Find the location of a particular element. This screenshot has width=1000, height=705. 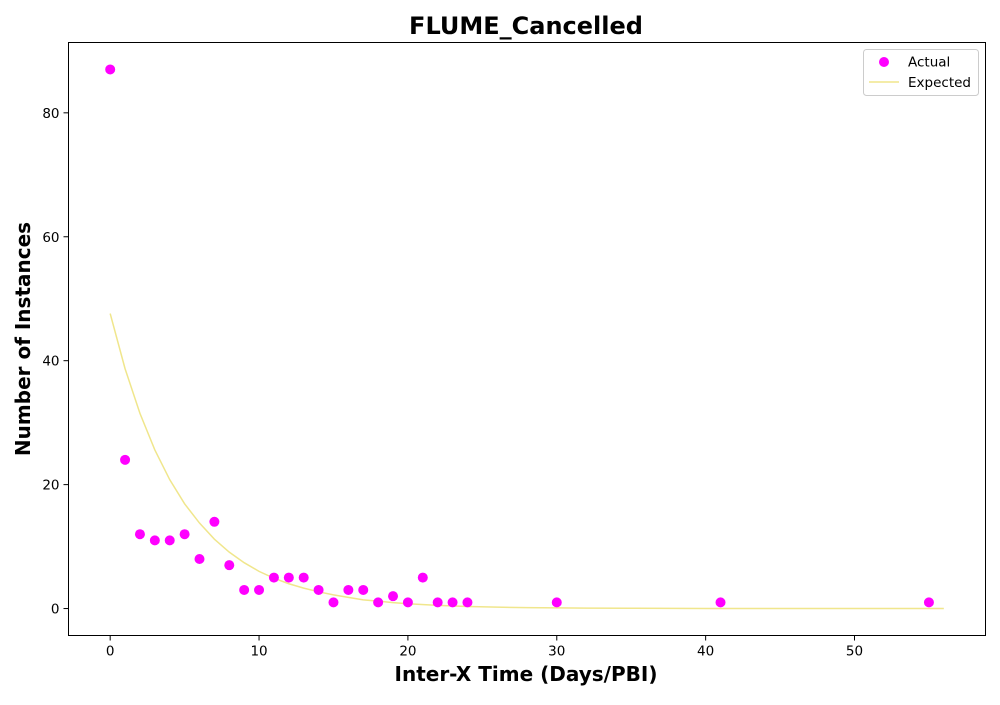

y-tick-label: 0 is located at coordinates (55, 610).